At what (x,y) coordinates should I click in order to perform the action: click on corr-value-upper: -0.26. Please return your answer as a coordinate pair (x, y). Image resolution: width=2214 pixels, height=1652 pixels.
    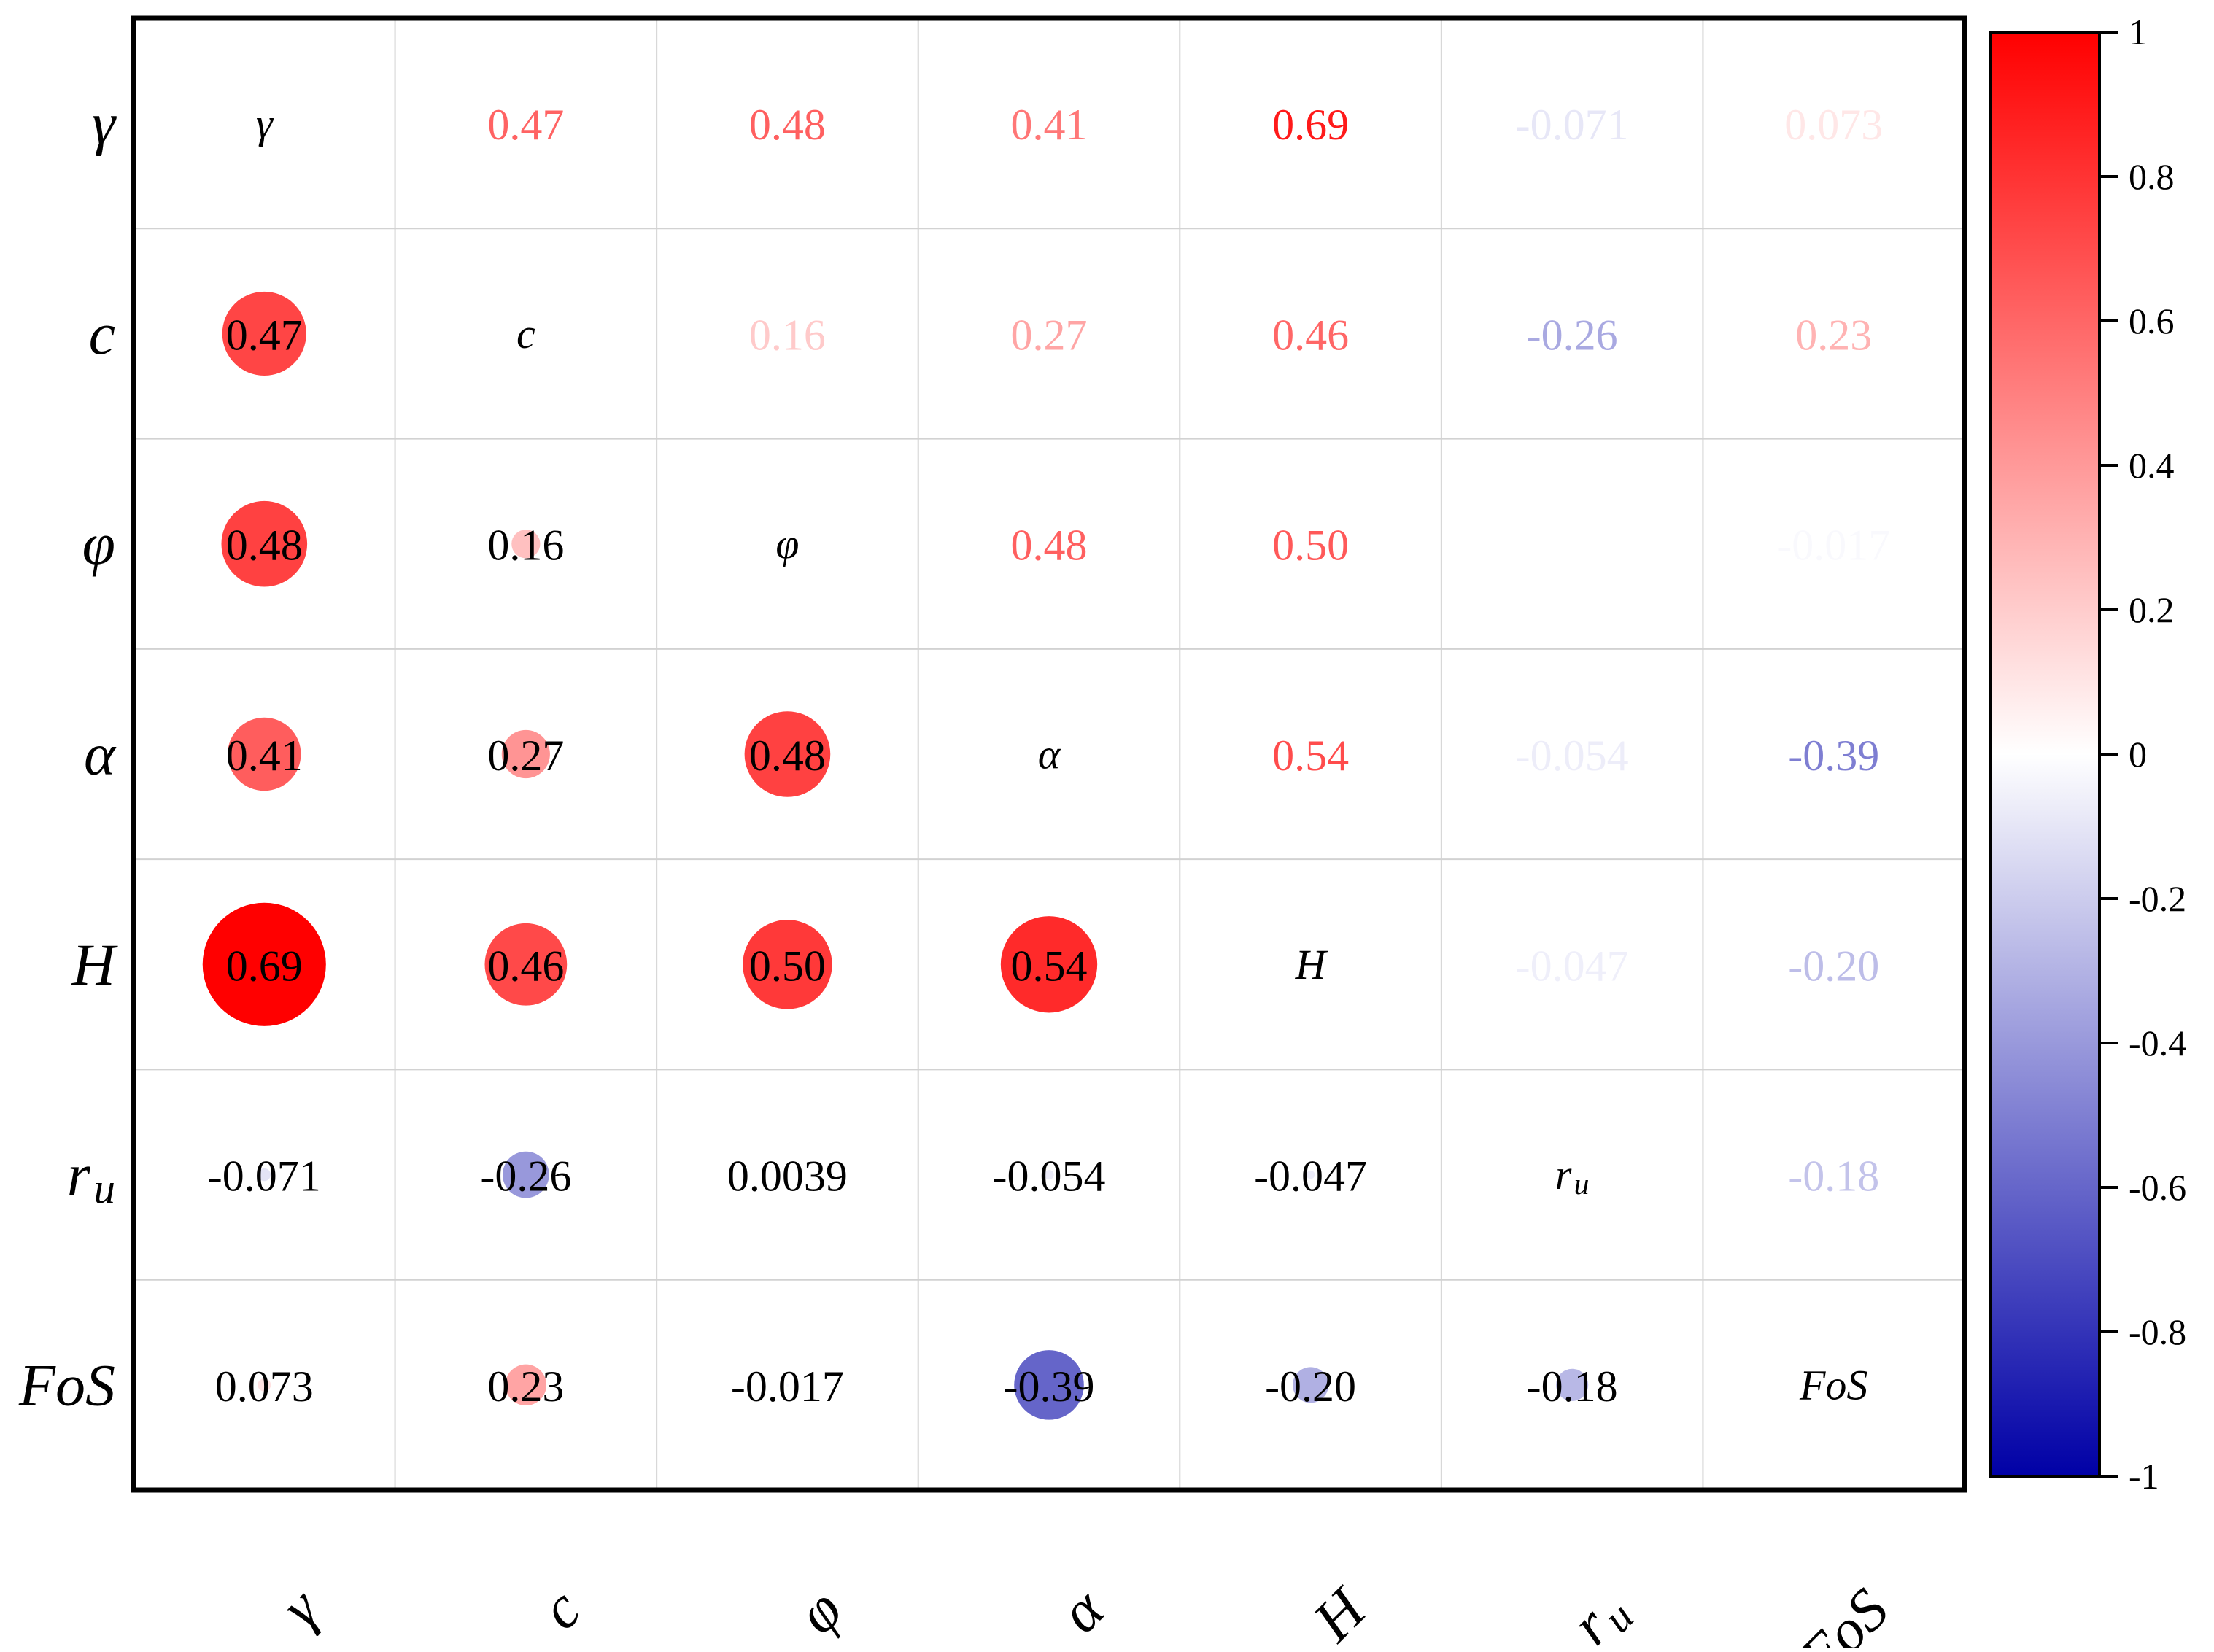
    Looking at the image, I should click on (1572, 335).